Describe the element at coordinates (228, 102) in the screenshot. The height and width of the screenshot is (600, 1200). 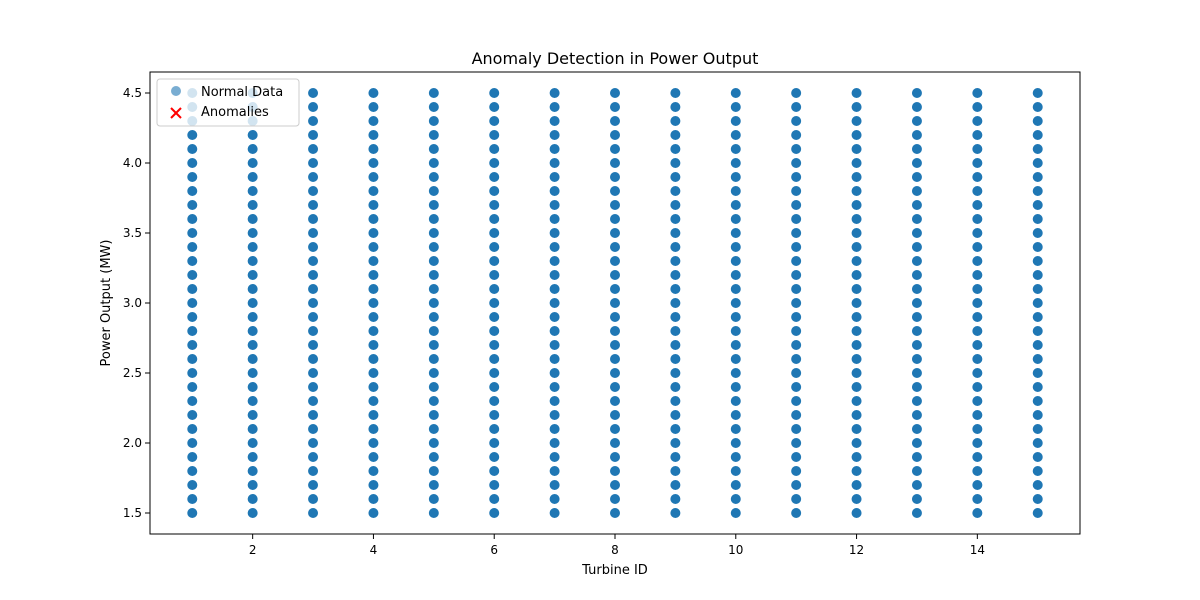
I see `legend-box` at that location.